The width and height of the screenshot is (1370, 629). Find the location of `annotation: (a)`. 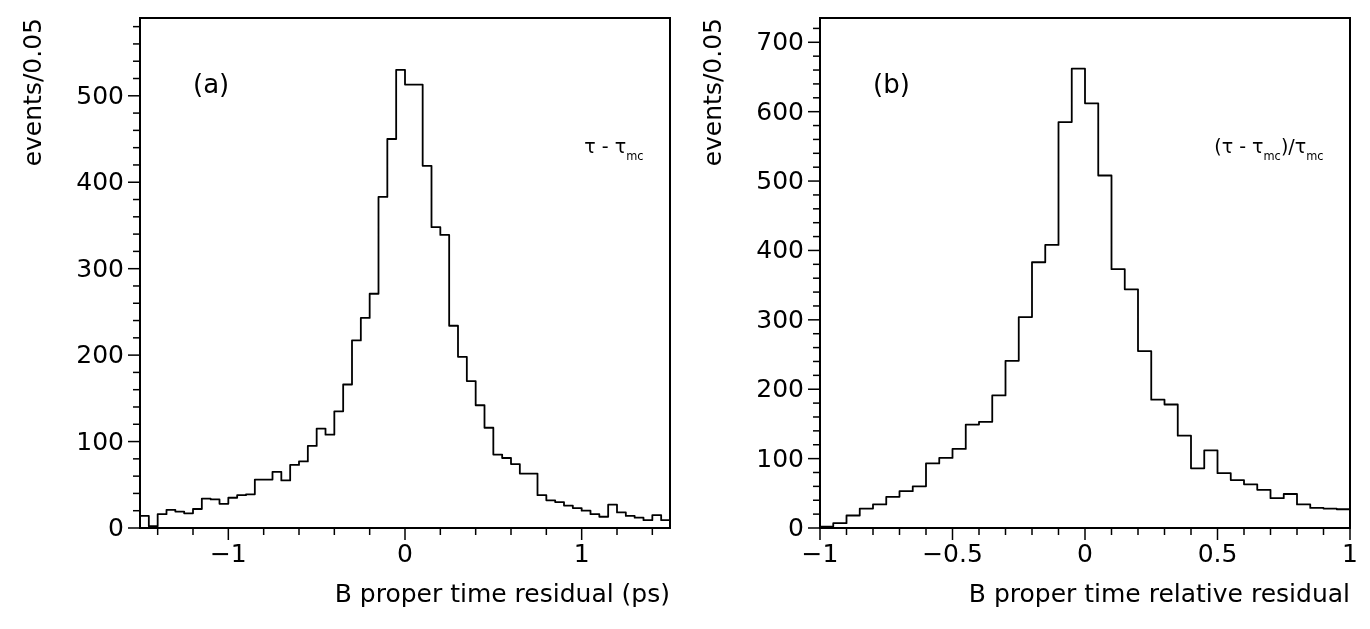

annotation: (a) is located at coordinates (211, 84).